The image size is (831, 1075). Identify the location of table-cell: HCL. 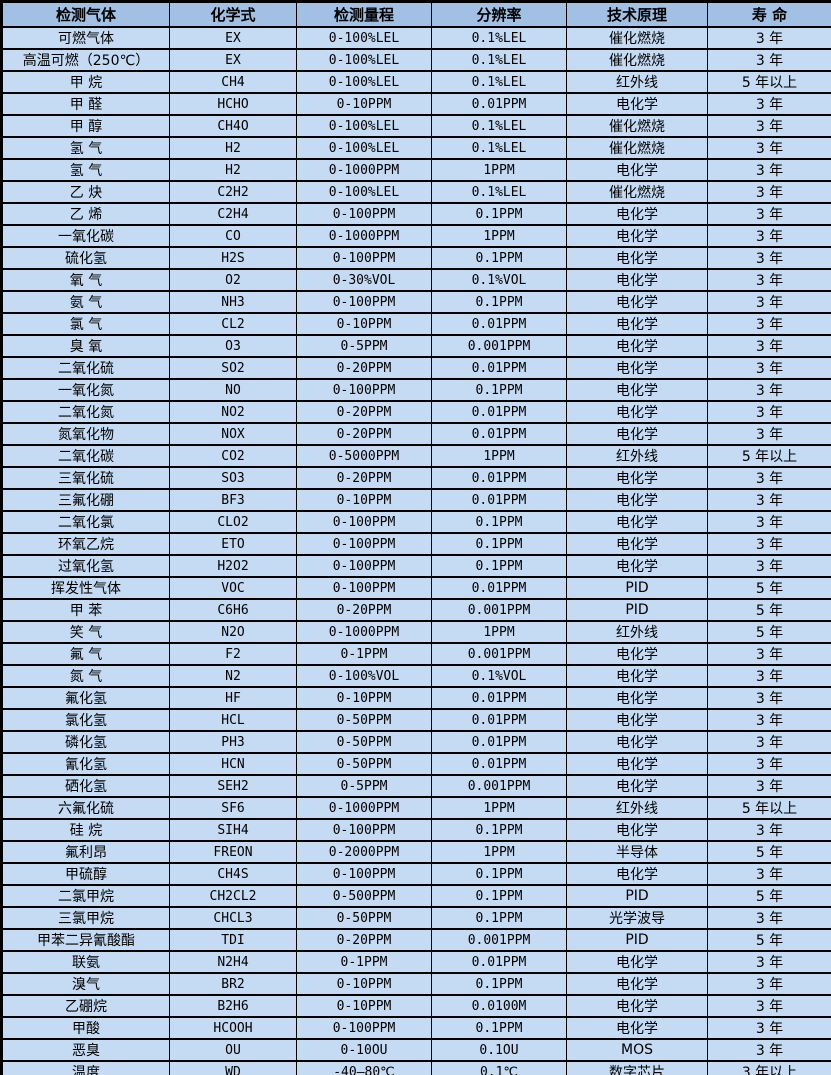
(233, 720).